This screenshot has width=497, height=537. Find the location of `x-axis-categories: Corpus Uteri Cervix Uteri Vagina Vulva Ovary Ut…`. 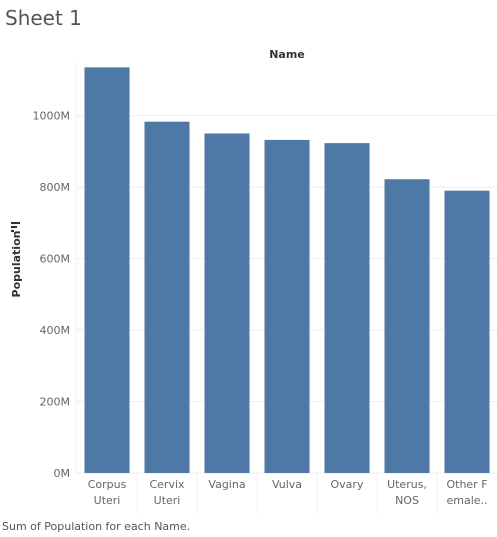

x-axis-categories: Corpus Uteri Cervix Uteri Vagina Vulva Ovary Ut… is located at coordinates (288, 493).